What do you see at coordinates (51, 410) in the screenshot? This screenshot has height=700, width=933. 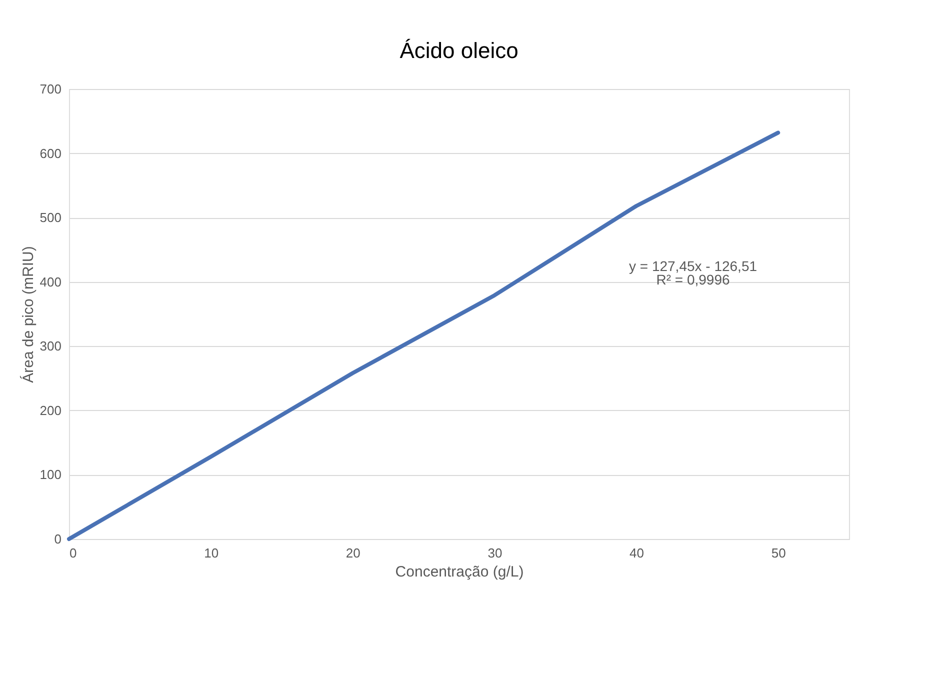 I see `y-tick-label: 200` at bounding box center [51, 410].